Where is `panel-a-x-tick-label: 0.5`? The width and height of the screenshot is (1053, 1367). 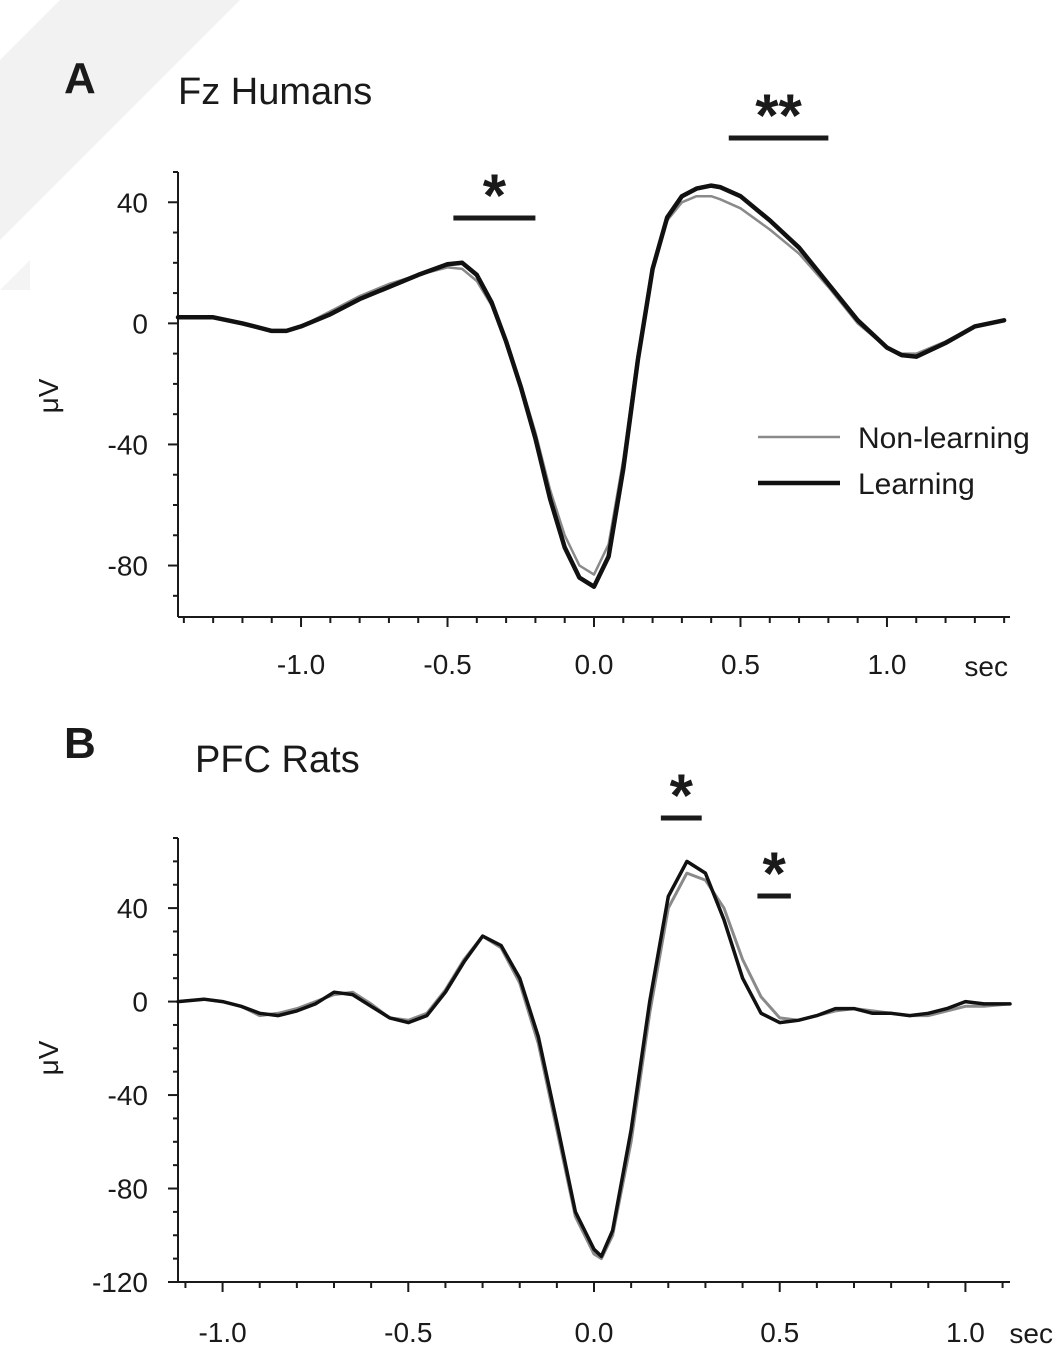
panel-a-x-tick-label: 0.5 is located at coordinates (740, 664).